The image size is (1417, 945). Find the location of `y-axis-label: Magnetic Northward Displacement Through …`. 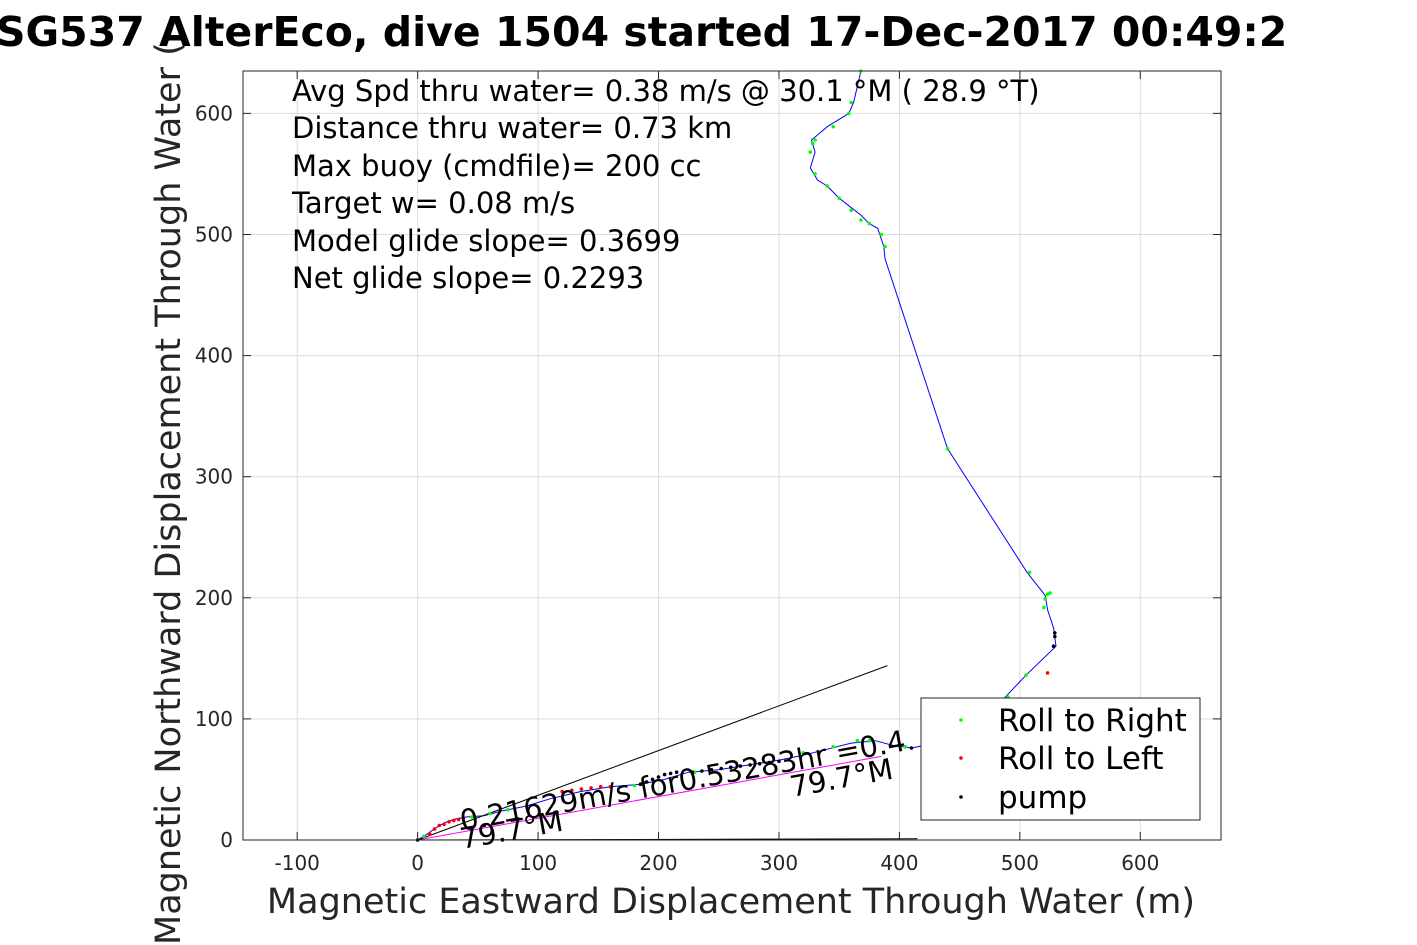

y-axis-label: Magnetic Northward Displacement Through … is located at coordinates (169, 493).